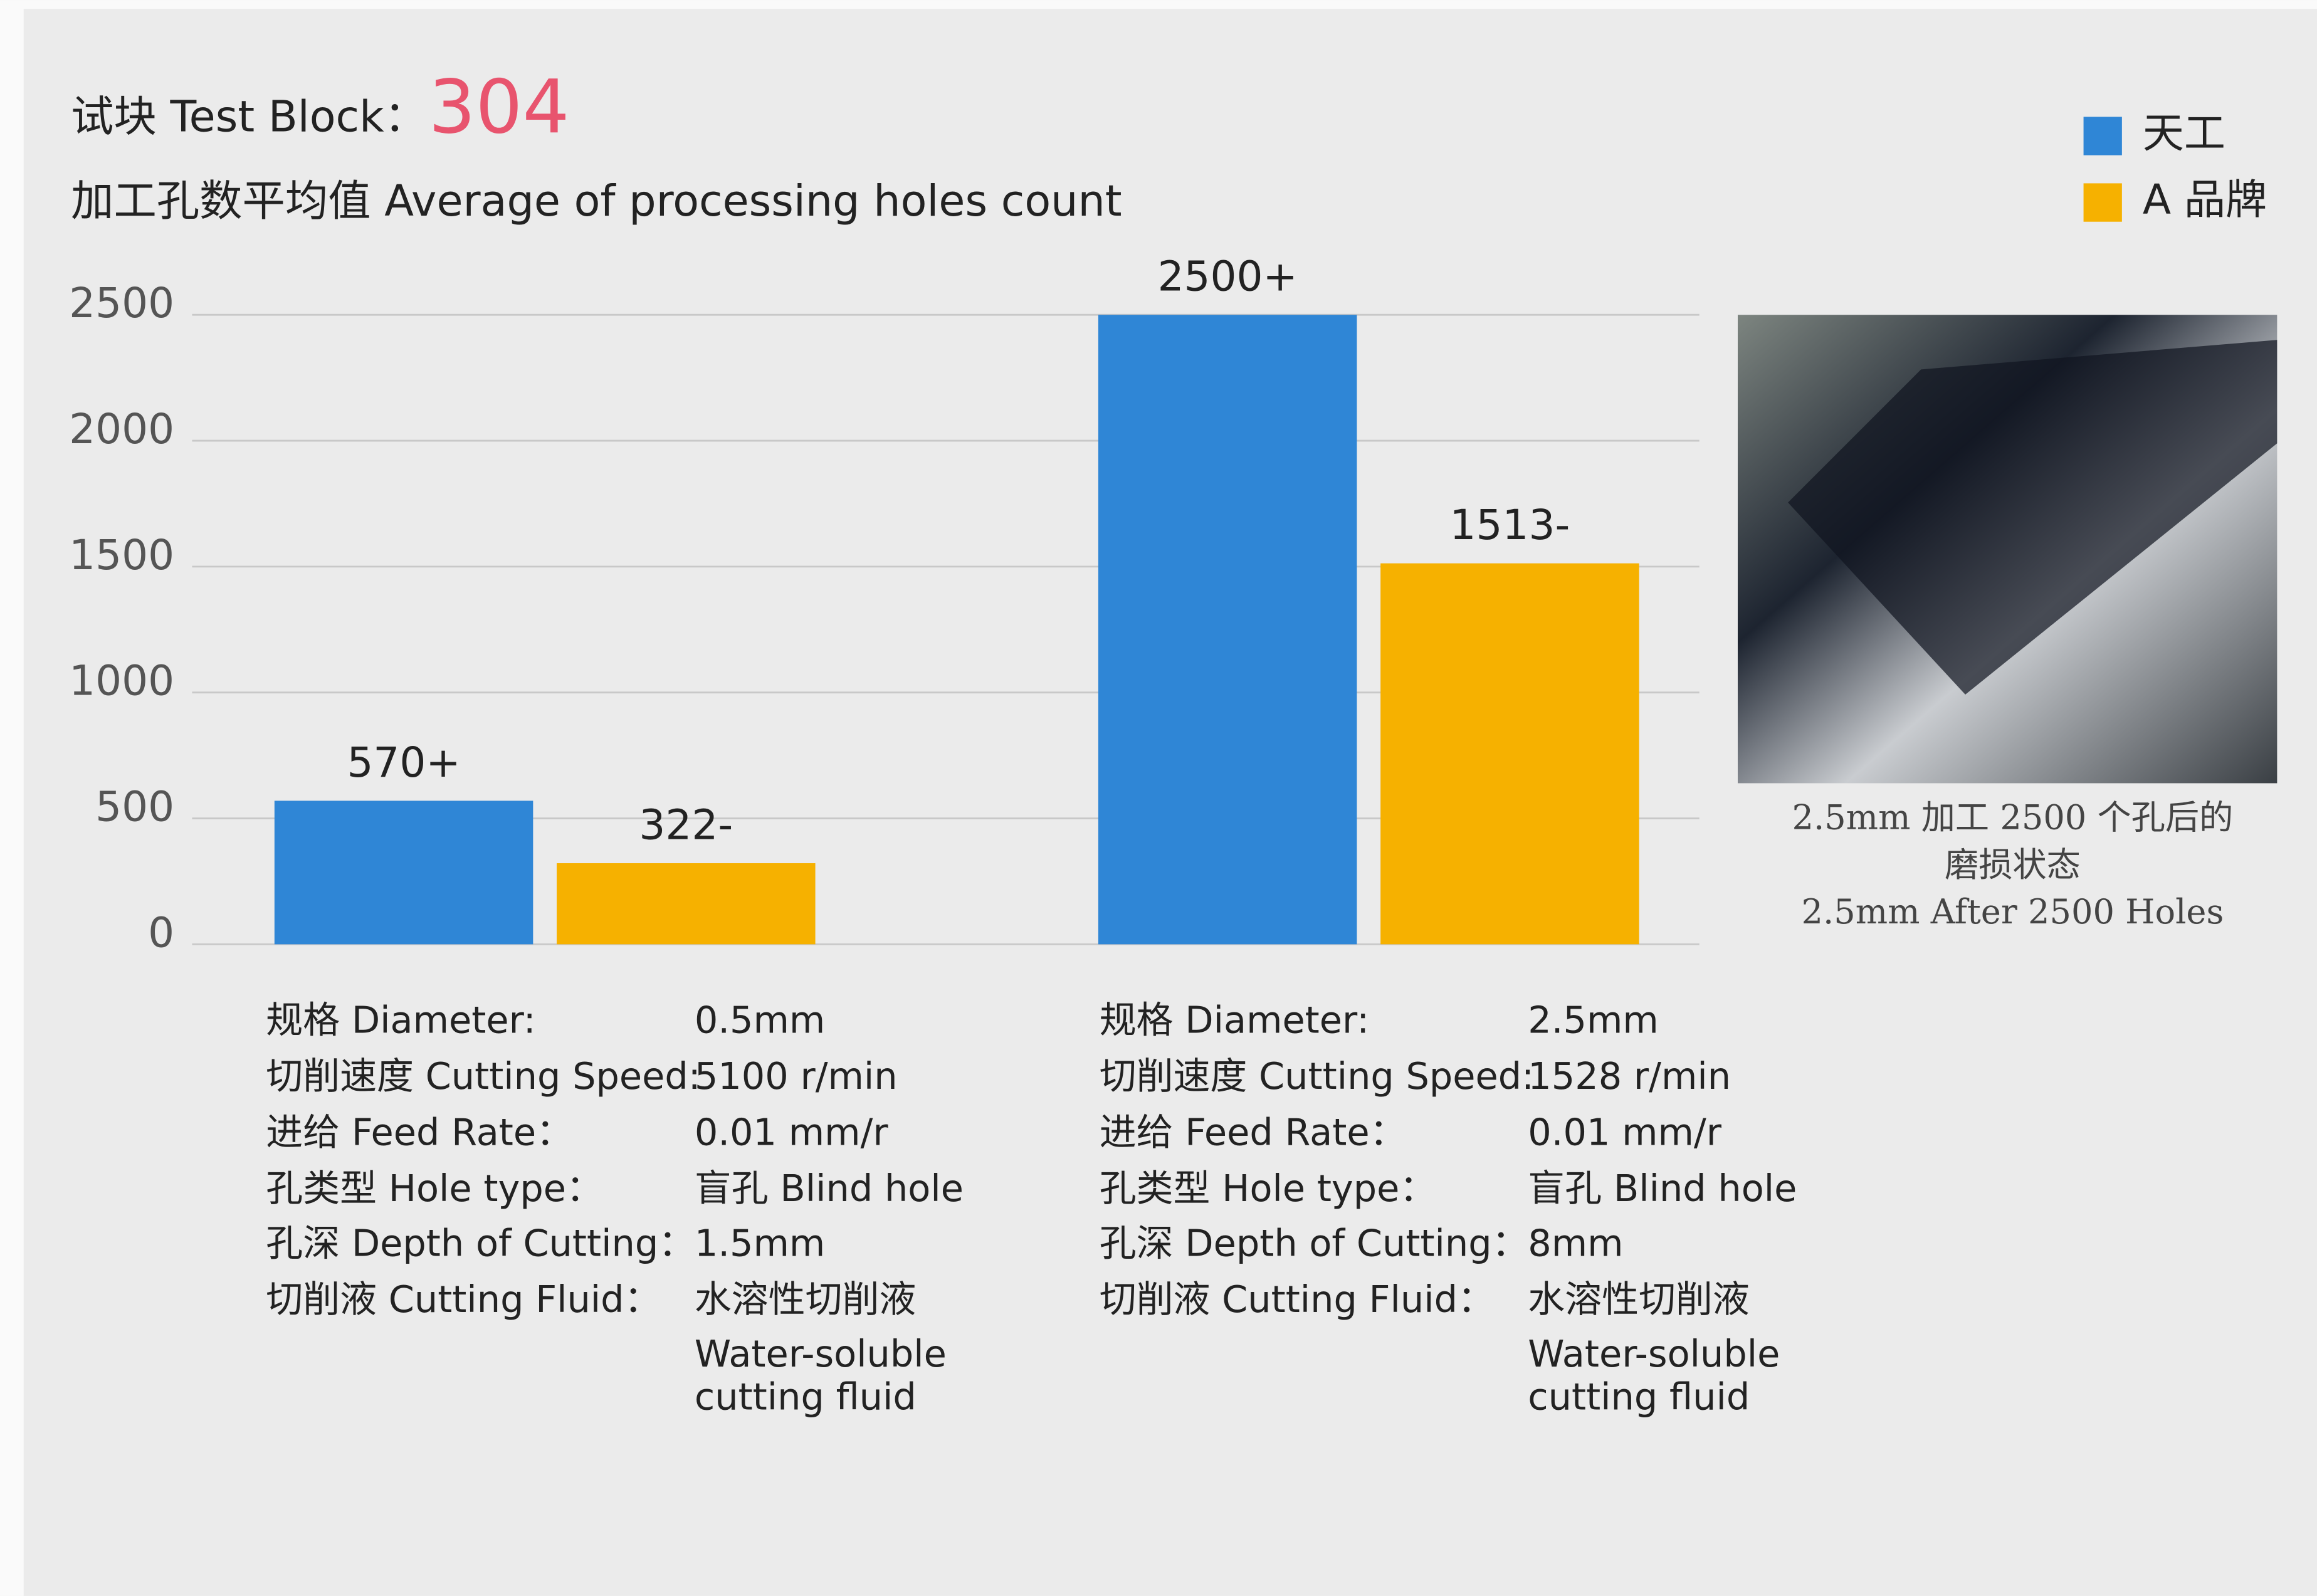  What do you see at coordinates (500, 108) in the screenshot?
I see `block-number: 304` at bounding box center [500, 108].